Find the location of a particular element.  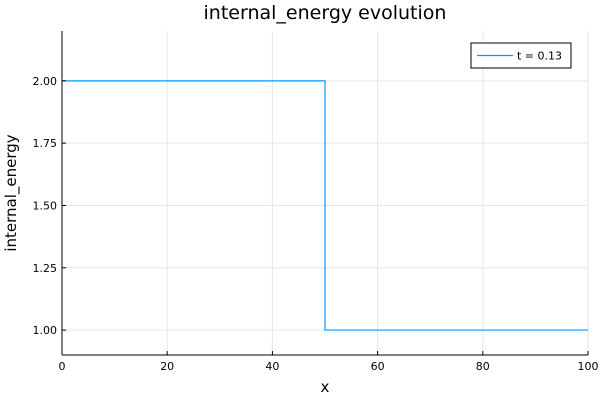

y-tick-label: 1.75 is located at coordinates (45, 143).